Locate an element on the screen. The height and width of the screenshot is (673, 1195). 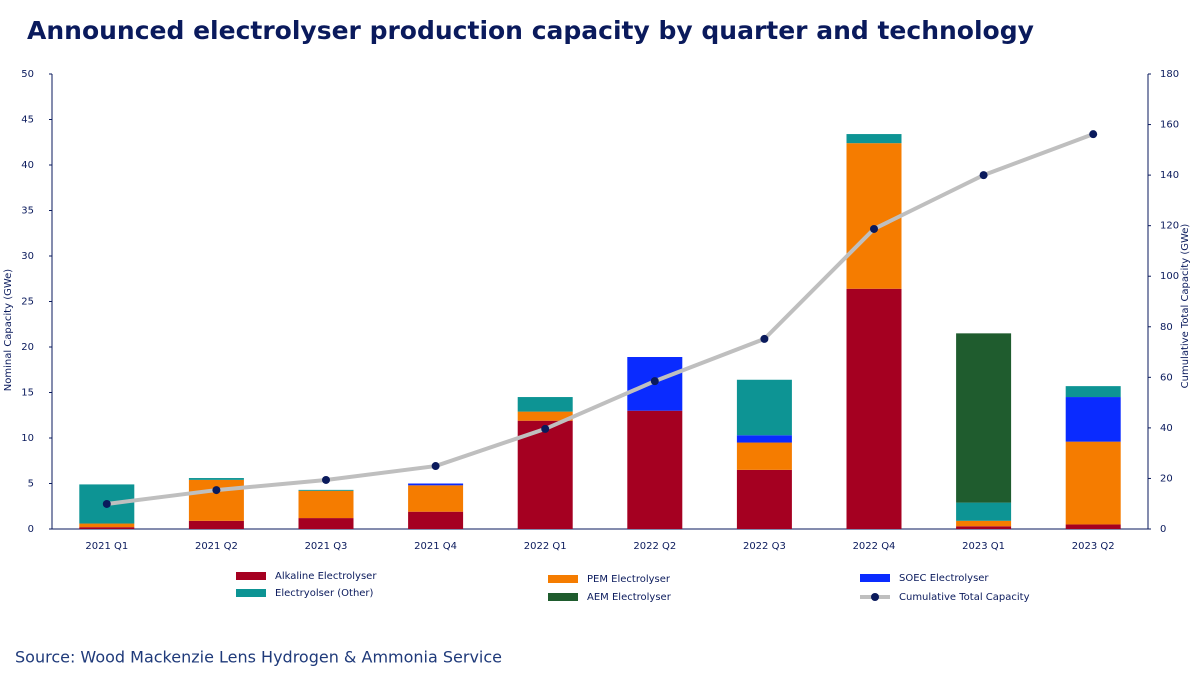
y-tick-label: 5 is located at coordinates (31, 484).